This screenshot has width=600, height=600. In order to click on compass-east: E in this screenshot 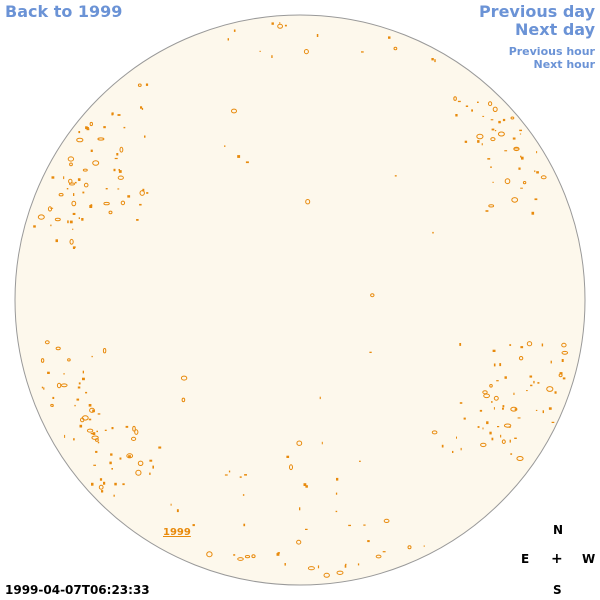, I will do `click(525, 559)`.